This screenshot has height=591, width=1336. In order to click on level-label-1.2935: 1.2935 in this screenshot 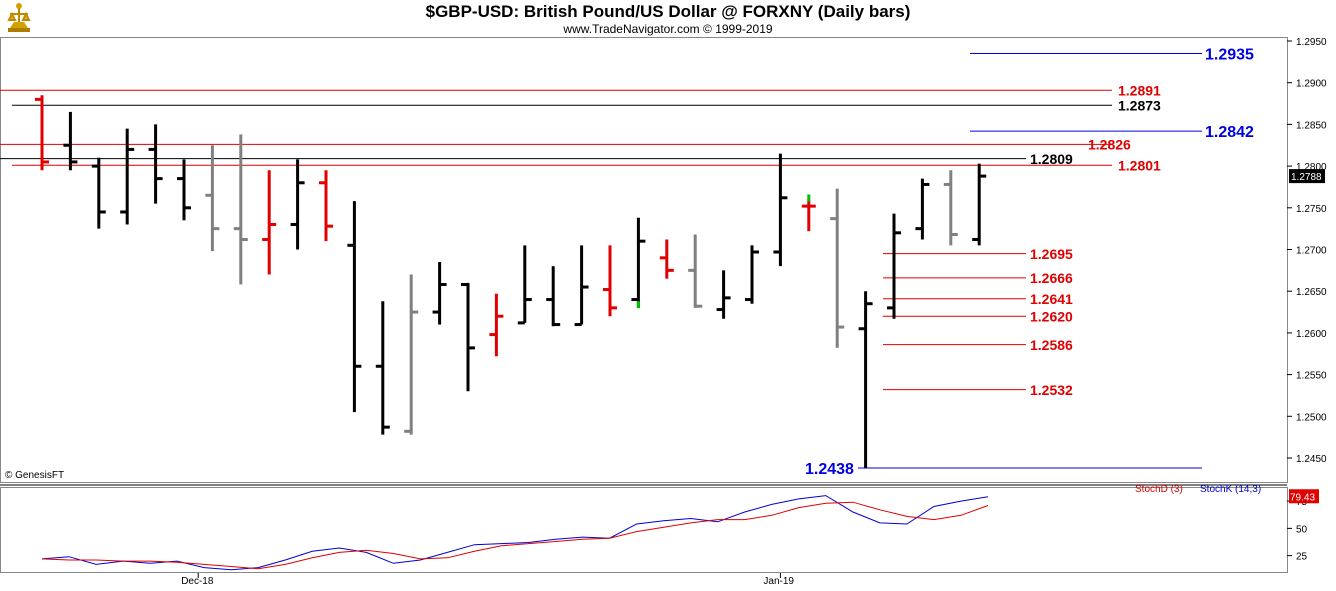, I will do `click(1229, 55)`.